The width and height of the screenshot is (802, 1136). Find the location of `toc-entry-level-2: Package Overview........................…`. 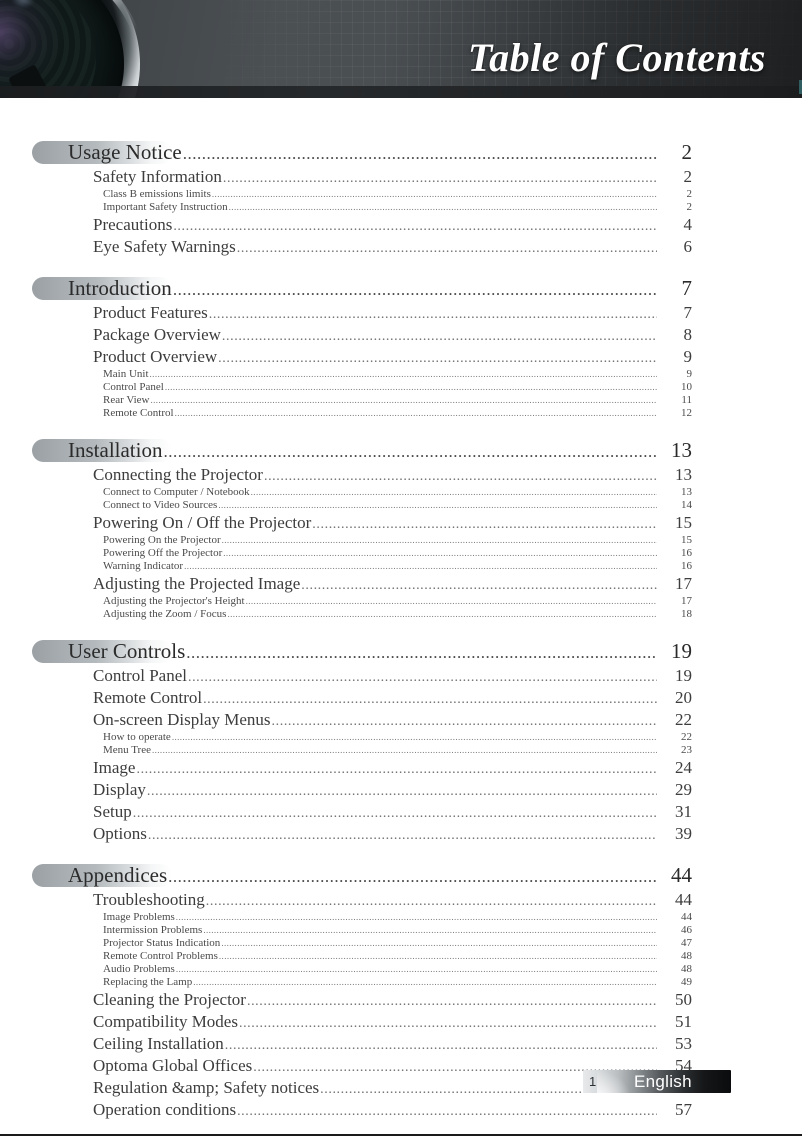

toc-entry-level-2: Package Overview........................… is located at coordinates (362, 335).